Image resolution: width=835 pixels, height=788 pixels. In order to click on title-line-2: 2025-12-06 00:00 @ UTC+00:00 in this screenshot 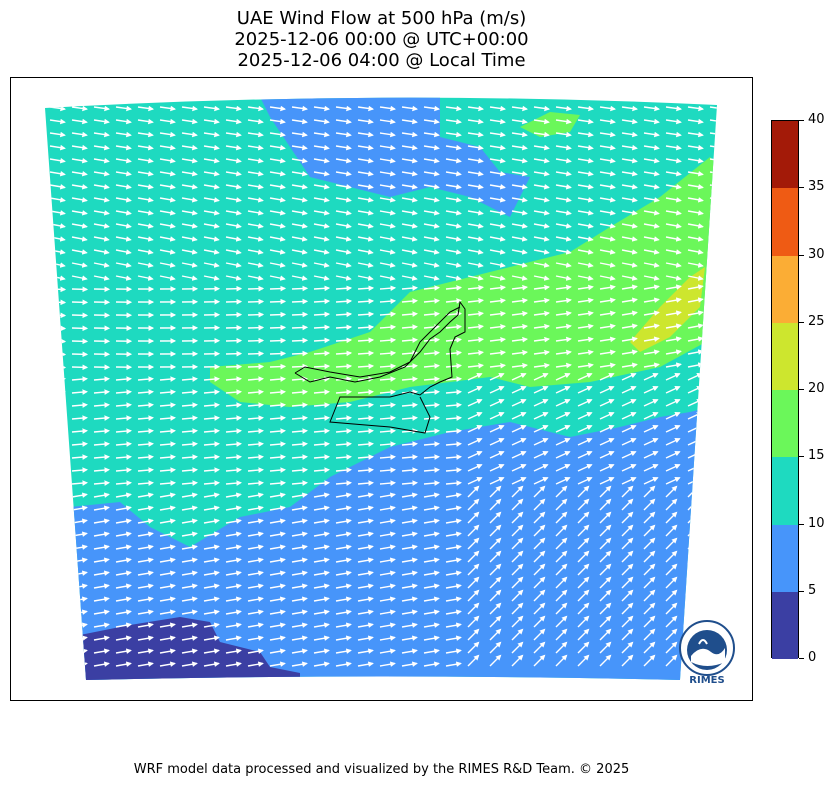, I will do `click(381, 39)`.